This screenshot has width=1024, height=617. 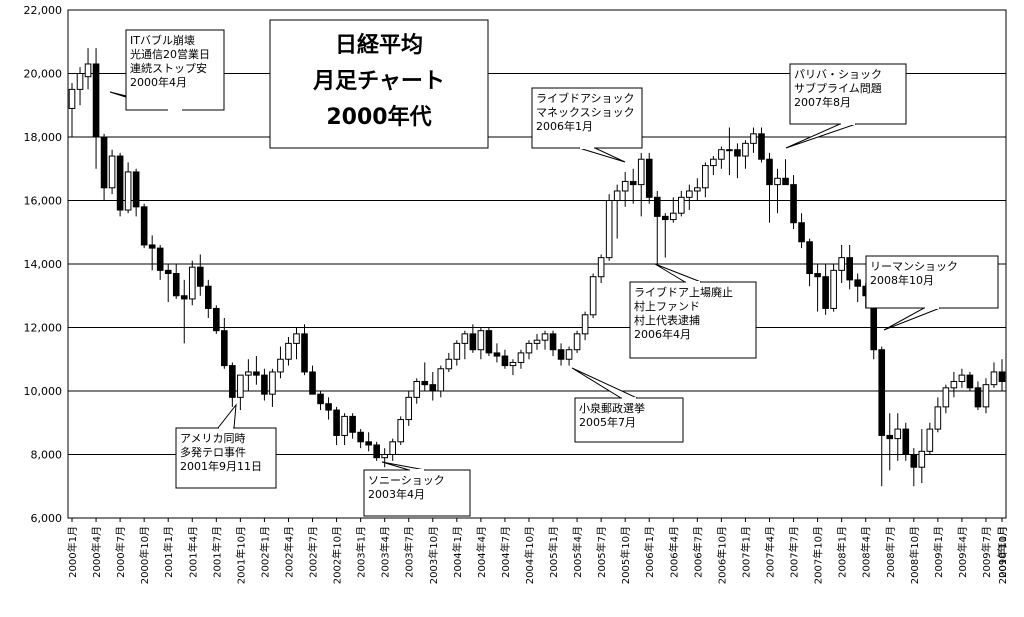 I want to click on y-tick-label: 16,000, so click(x=43, y=201).